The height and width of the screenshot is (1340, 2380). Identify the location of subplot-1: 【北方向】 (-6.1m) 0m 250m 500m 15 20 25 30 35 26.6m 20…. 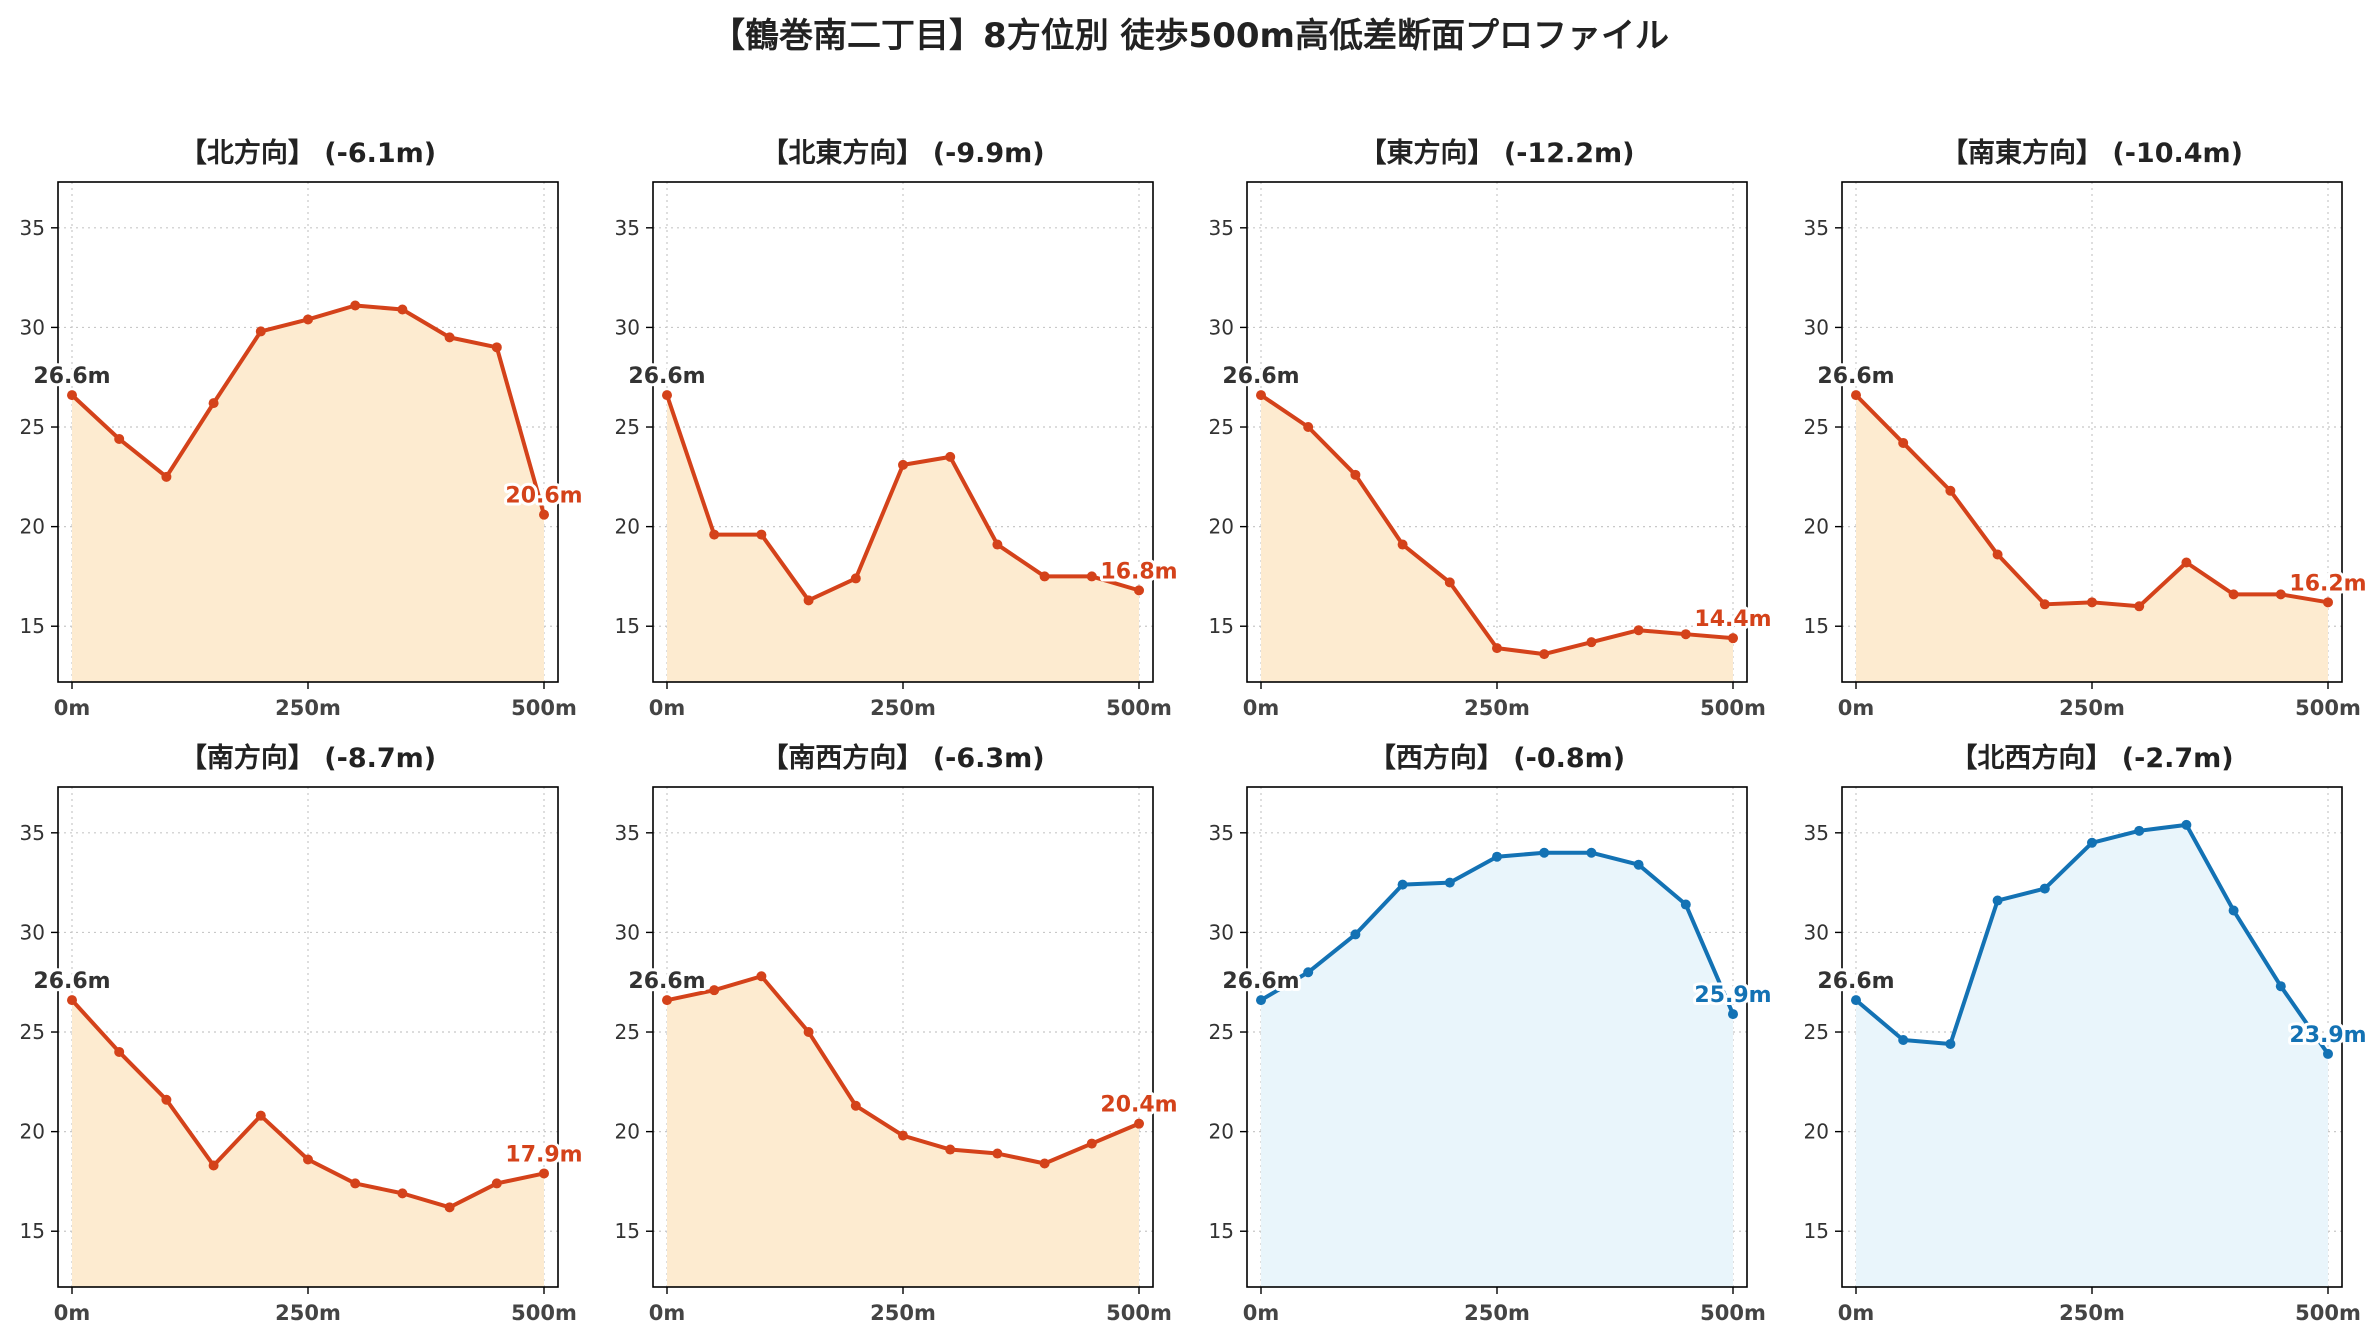
(303, 428).